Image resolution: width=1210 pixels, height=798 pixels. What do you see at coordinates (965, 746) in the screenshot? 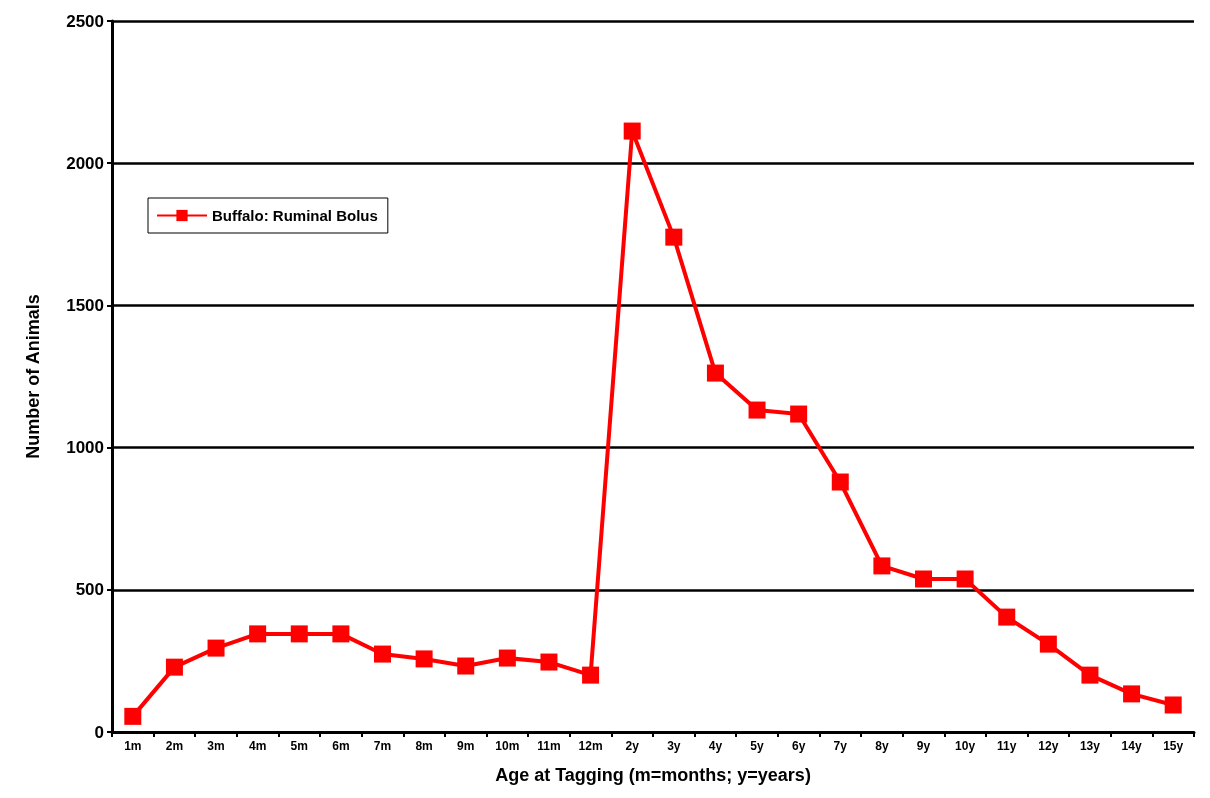
I see `x-tick-label: 10y` at bounding box center [965, 746].